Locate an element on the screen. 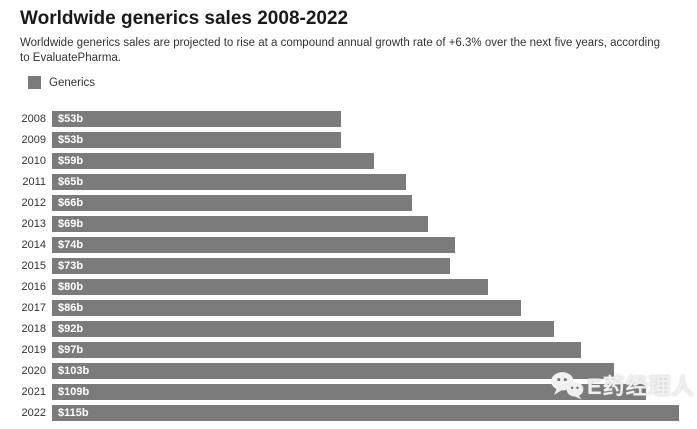  bar-row: 2013 $69b is located at coordinates (358, 223).